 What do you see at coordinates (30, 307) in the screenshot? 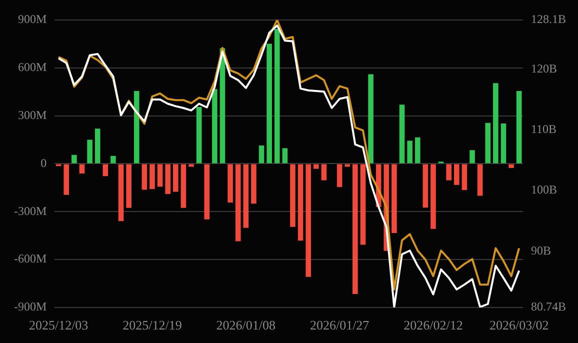
I see `y-tick-label: -900M` at bounding box center [30, 307].